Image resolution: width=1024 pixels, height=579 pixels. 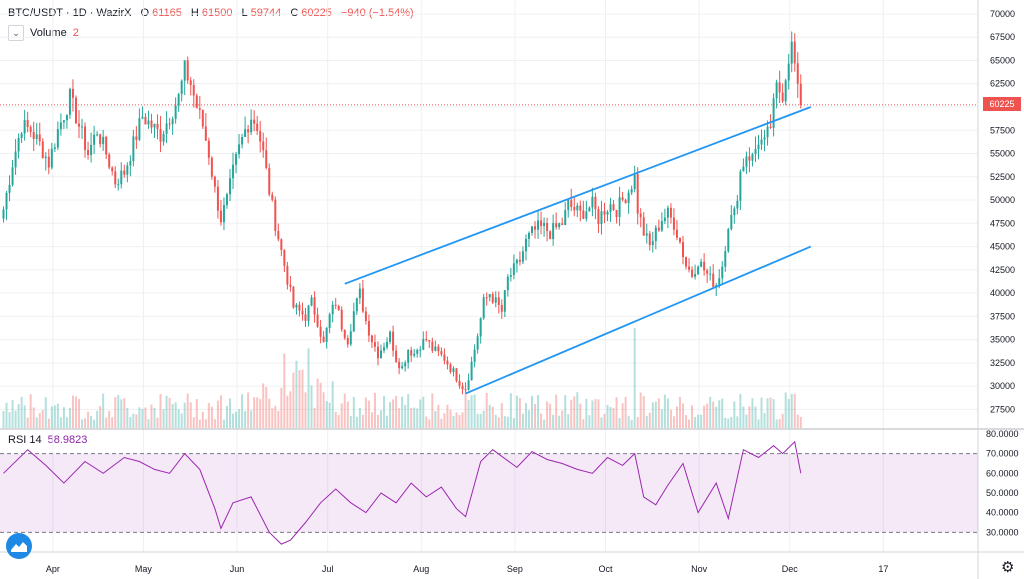 I want to click on time-tick-label: Dec, so click(x=790, y=569).